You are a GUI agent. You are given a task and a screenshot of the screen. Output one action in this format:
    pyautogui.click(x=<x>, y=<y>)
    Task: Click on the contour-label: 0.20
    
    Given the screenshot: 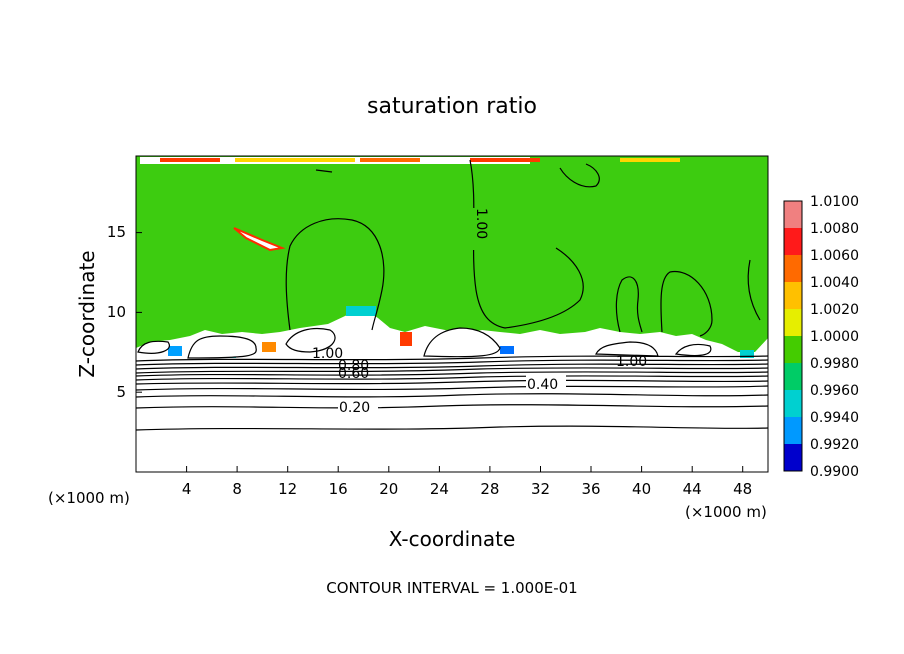 What is the action you would take?
    pyautogui.click(x=354, y=408)
    